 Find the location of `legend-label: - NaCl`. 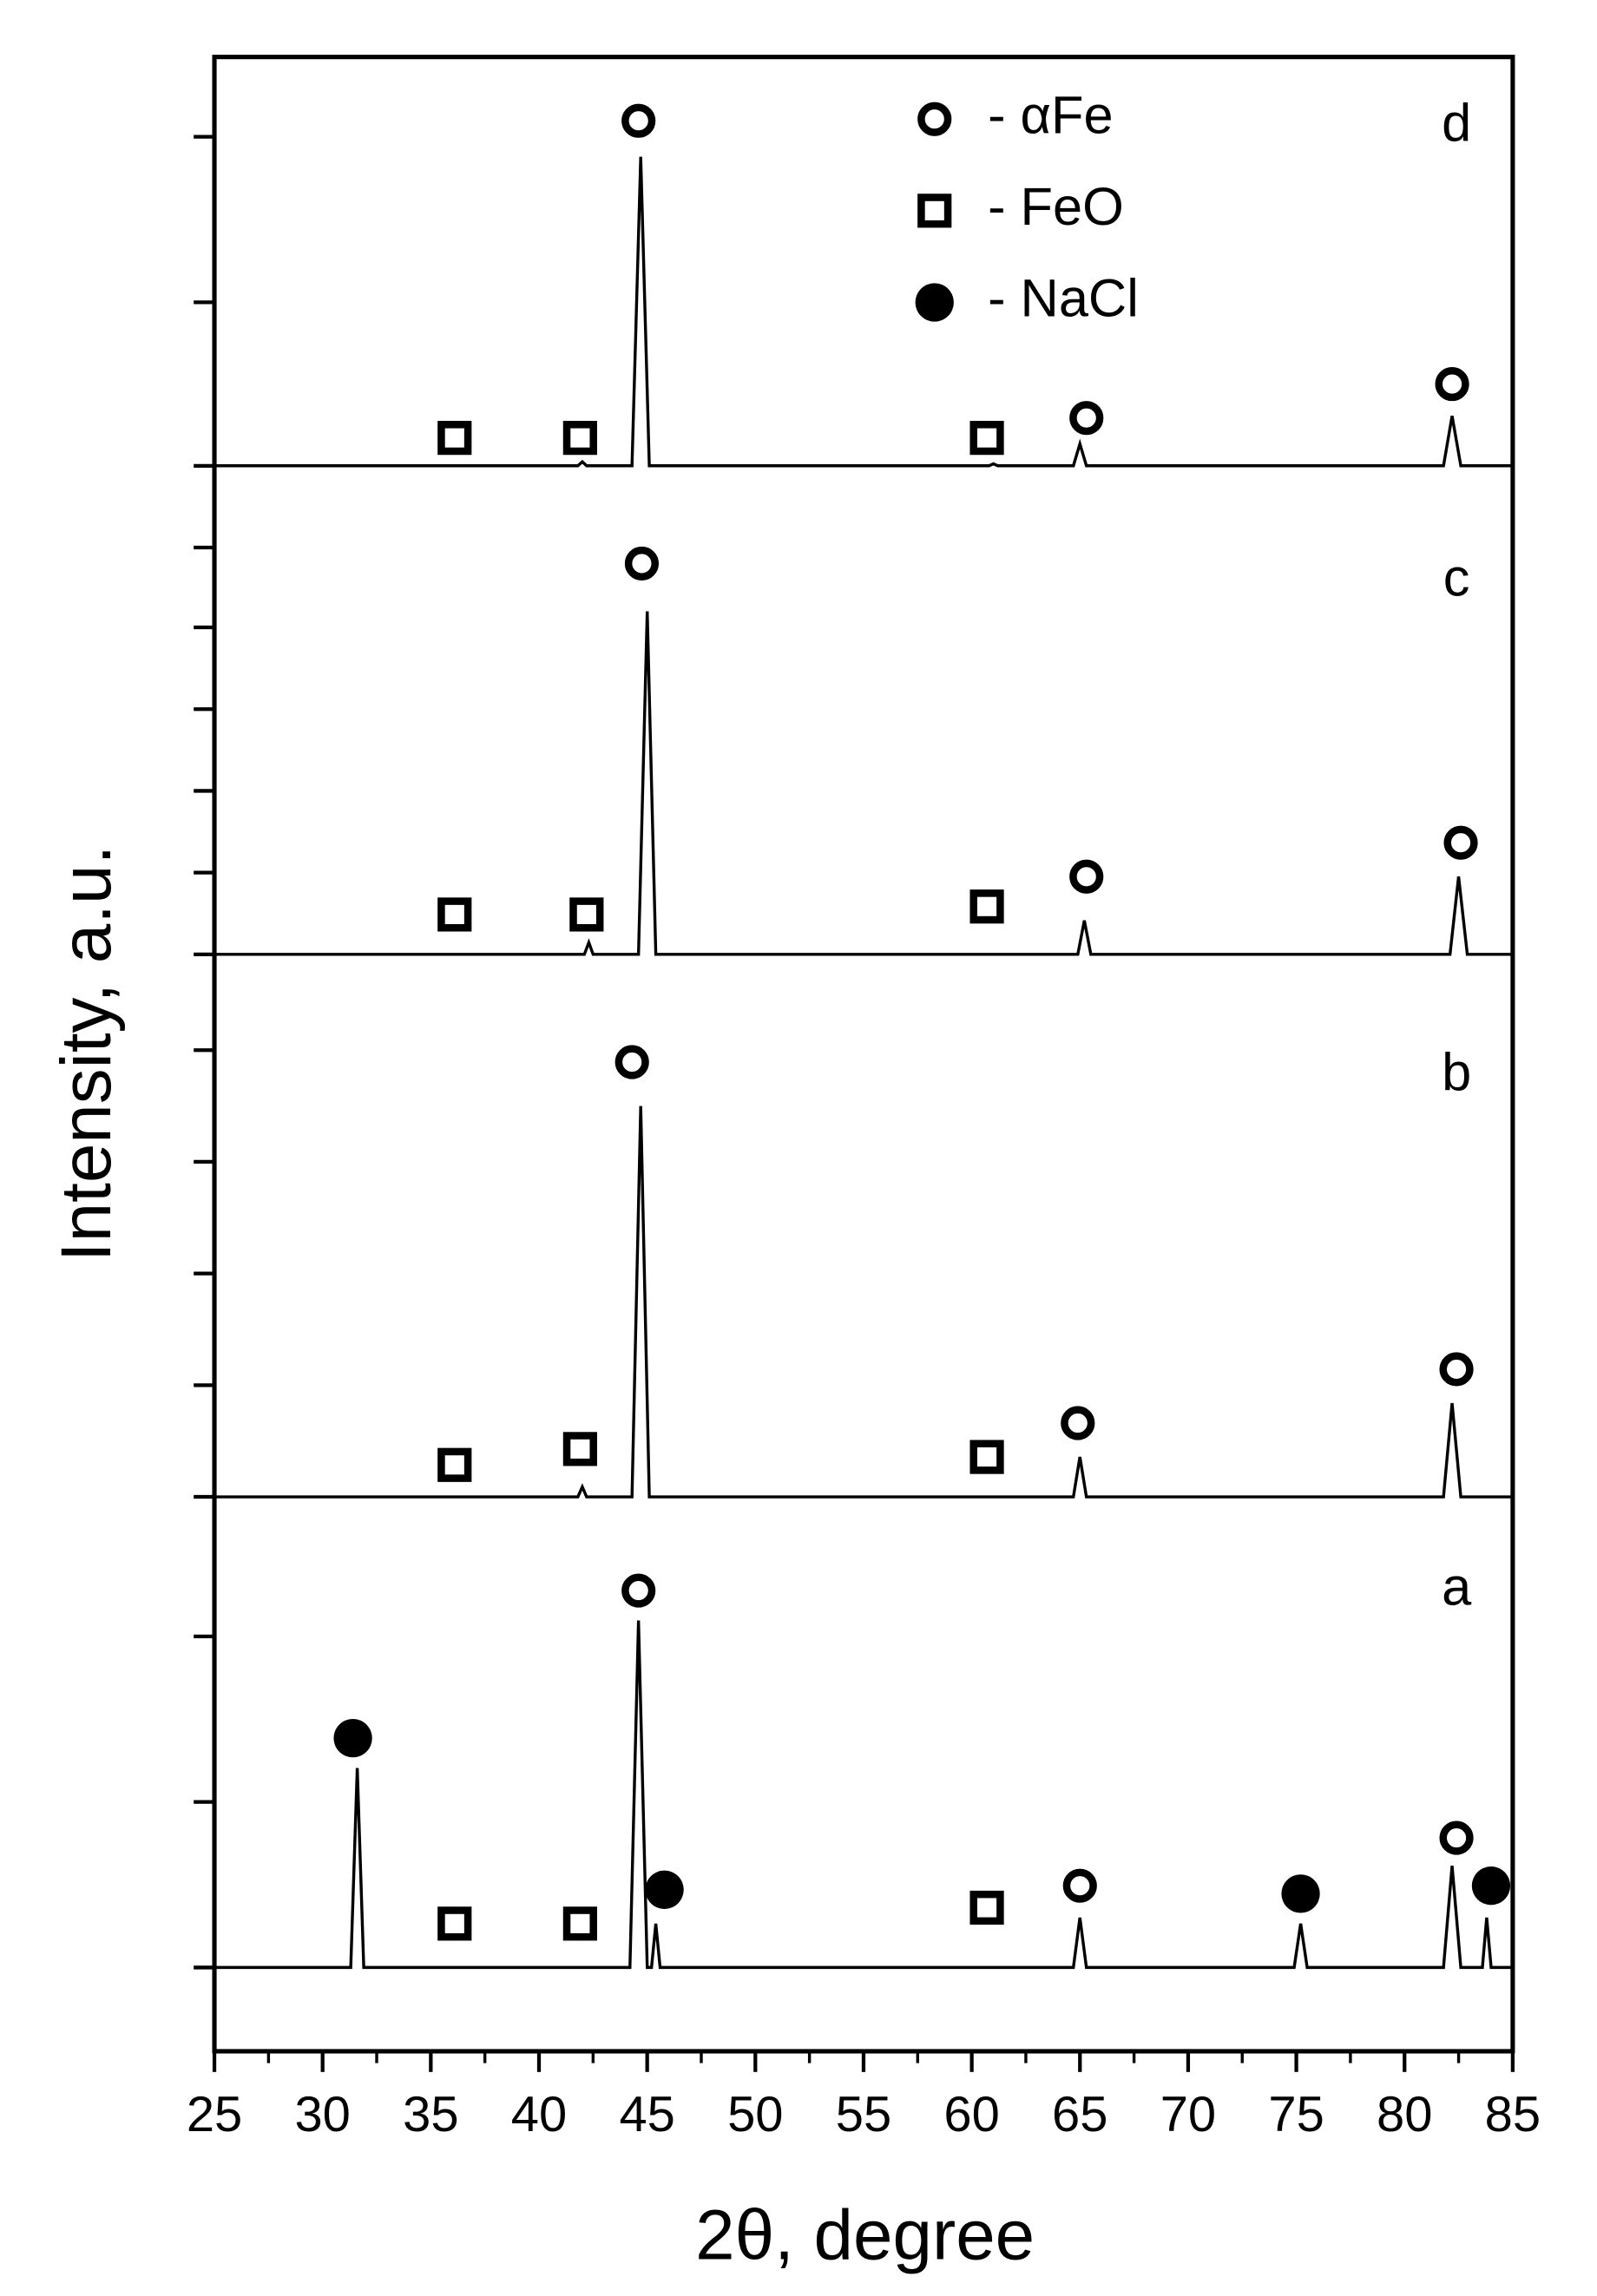

legend-label: - NaCl is located at coordinates (1063, 298).